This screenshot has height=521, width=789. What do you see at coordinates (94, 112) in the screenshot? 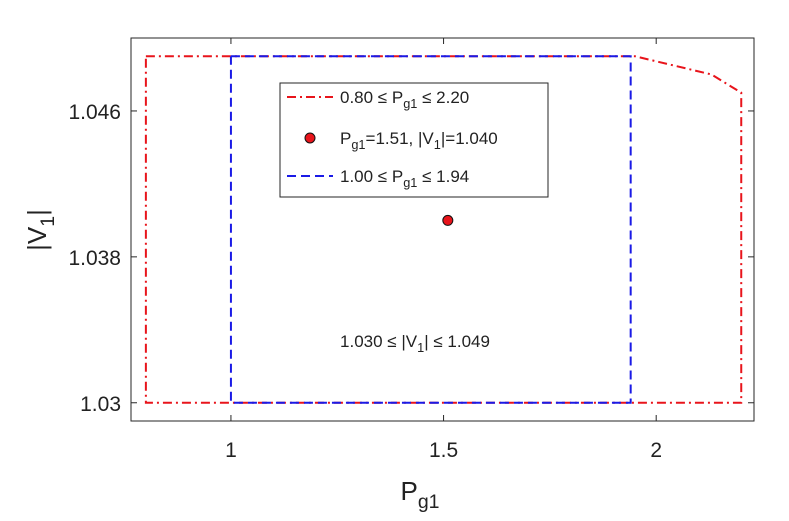
I see `y-tick-label: 1.046` at bounding box center [94, 112].